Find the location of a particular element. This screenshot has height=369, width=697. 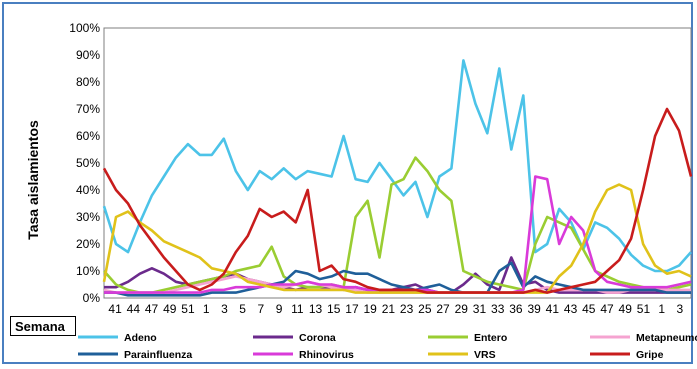

y-tick-label: 40% is located at coordinates (88, 190).